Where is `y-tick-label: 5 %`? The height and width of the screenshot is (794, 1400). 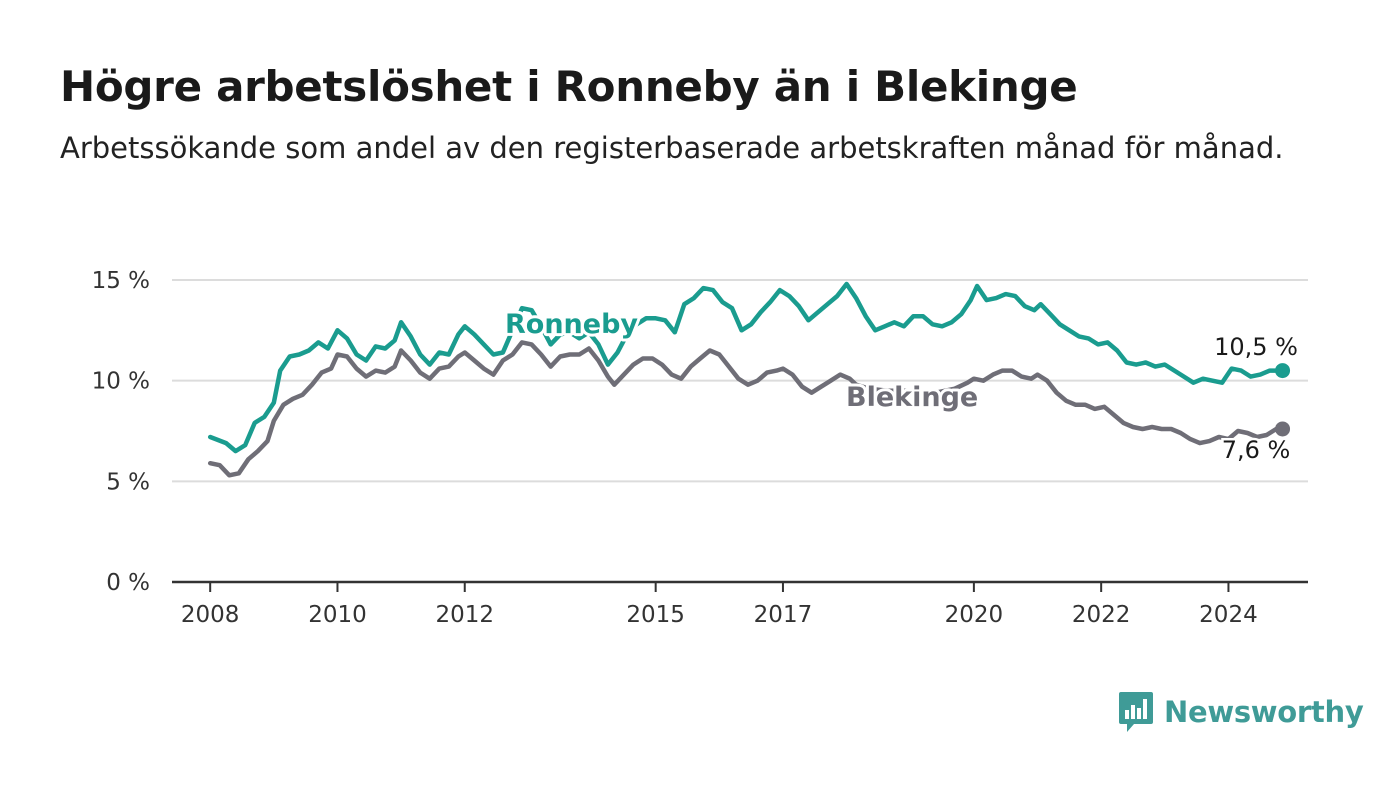 y-tick-label: 5 % is located at coordinates (128, 482).